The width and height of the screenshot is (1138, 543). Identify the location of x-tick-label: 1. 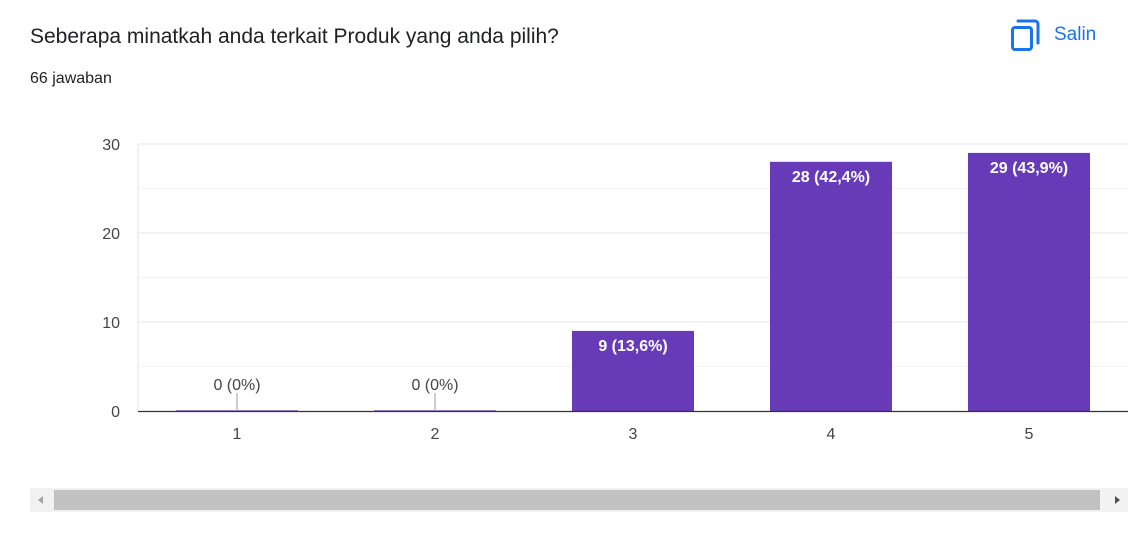
(237, 434).